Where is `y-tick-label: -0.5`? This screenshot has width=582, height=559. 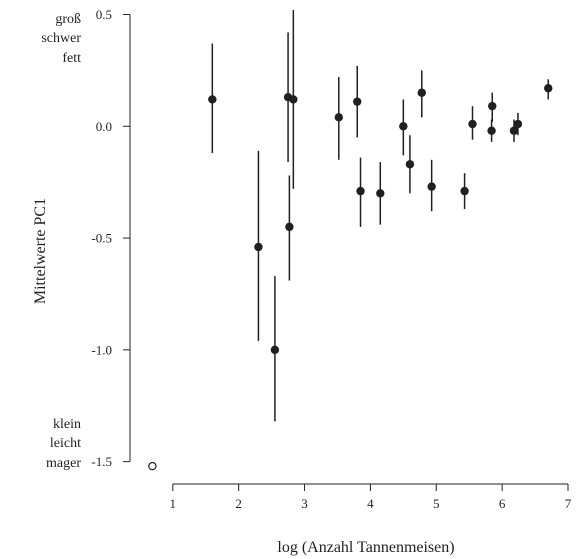
y-tick-label: -0.5 is located at coordinates (101, 238).